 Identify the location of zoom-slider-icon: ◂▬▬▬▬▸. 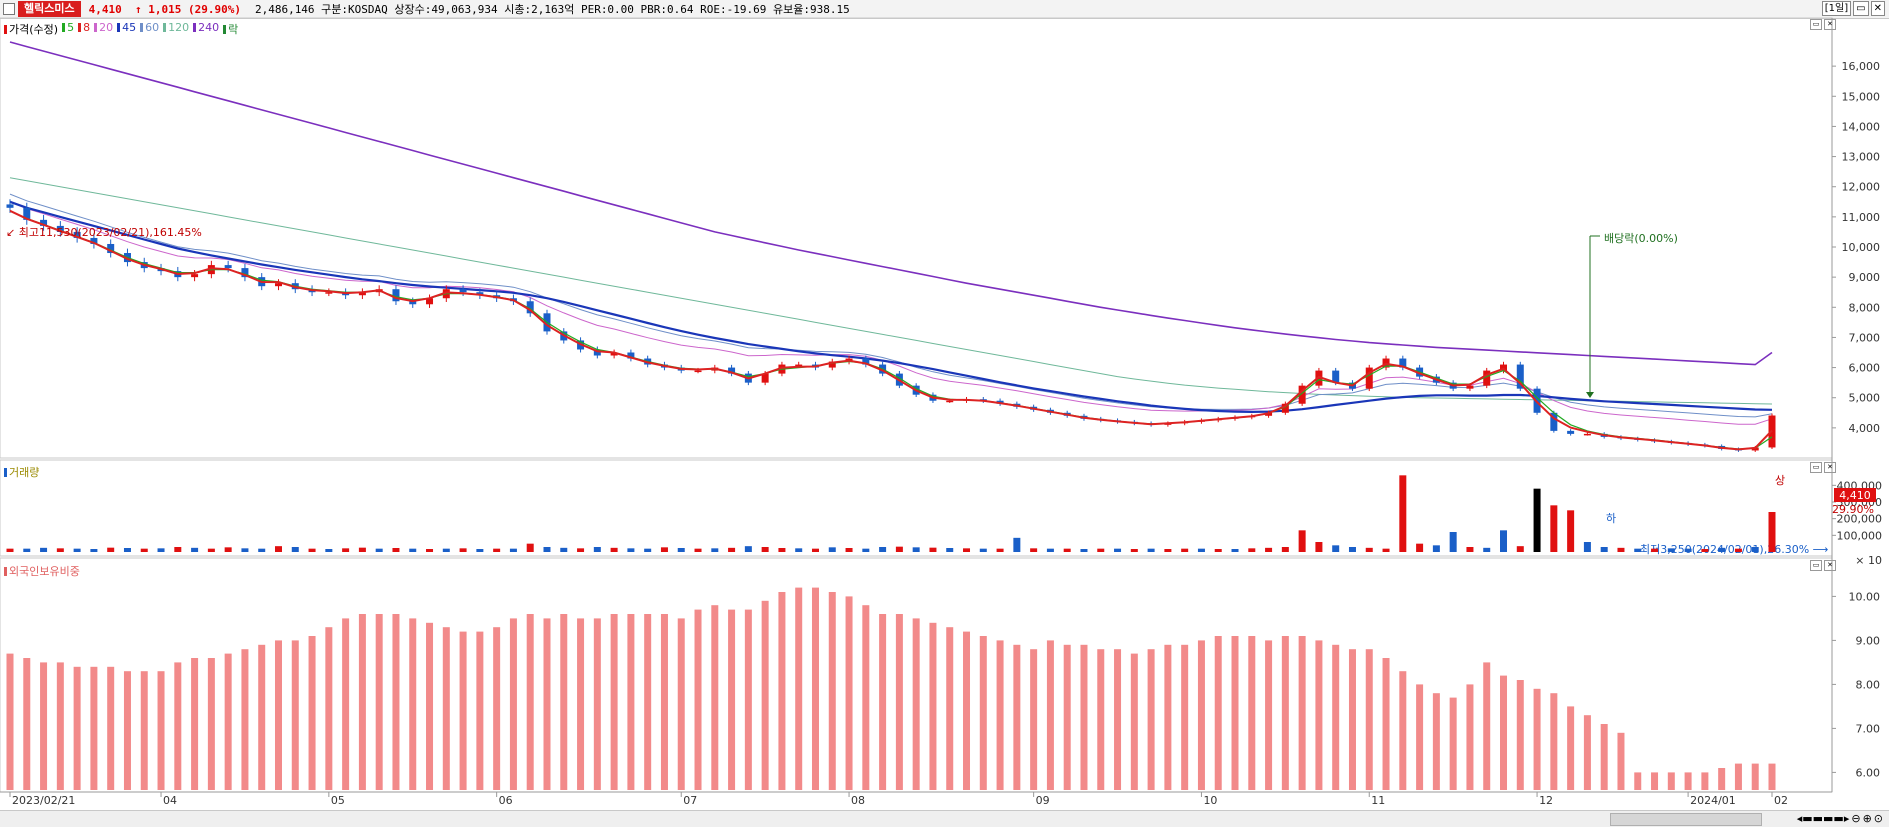
(1823, 818).